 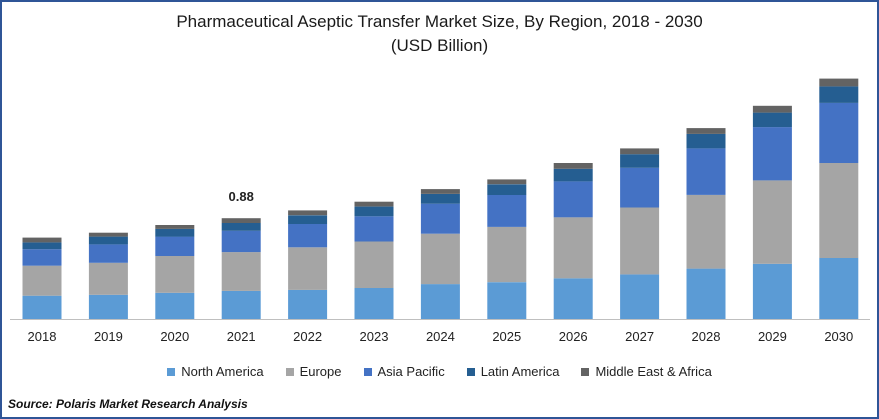 I want to click on bar-segment-2027-asia-pacific, so click(x=640, y=187).